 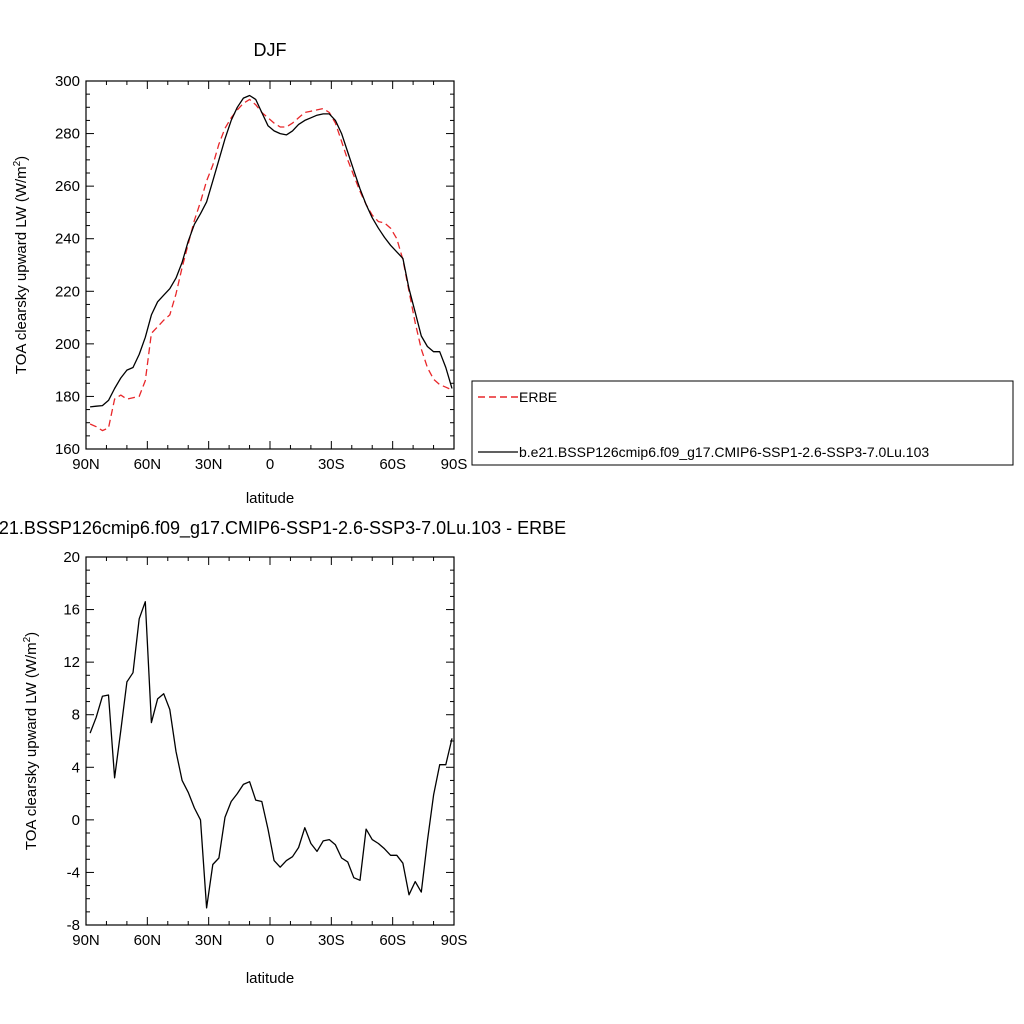 I want to click on upper-series-line-model, so click(x=271, y=251).